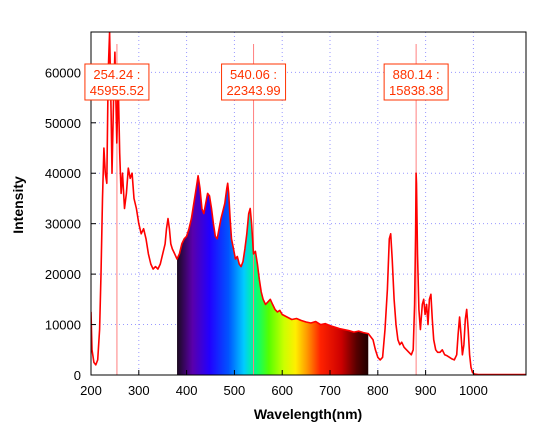 Image resolution: width=548 pixels, height=434 pixels. Describe the element at coordinates (63, 173) in the screenshot. I see `y-tick-label: 40000` at that location.